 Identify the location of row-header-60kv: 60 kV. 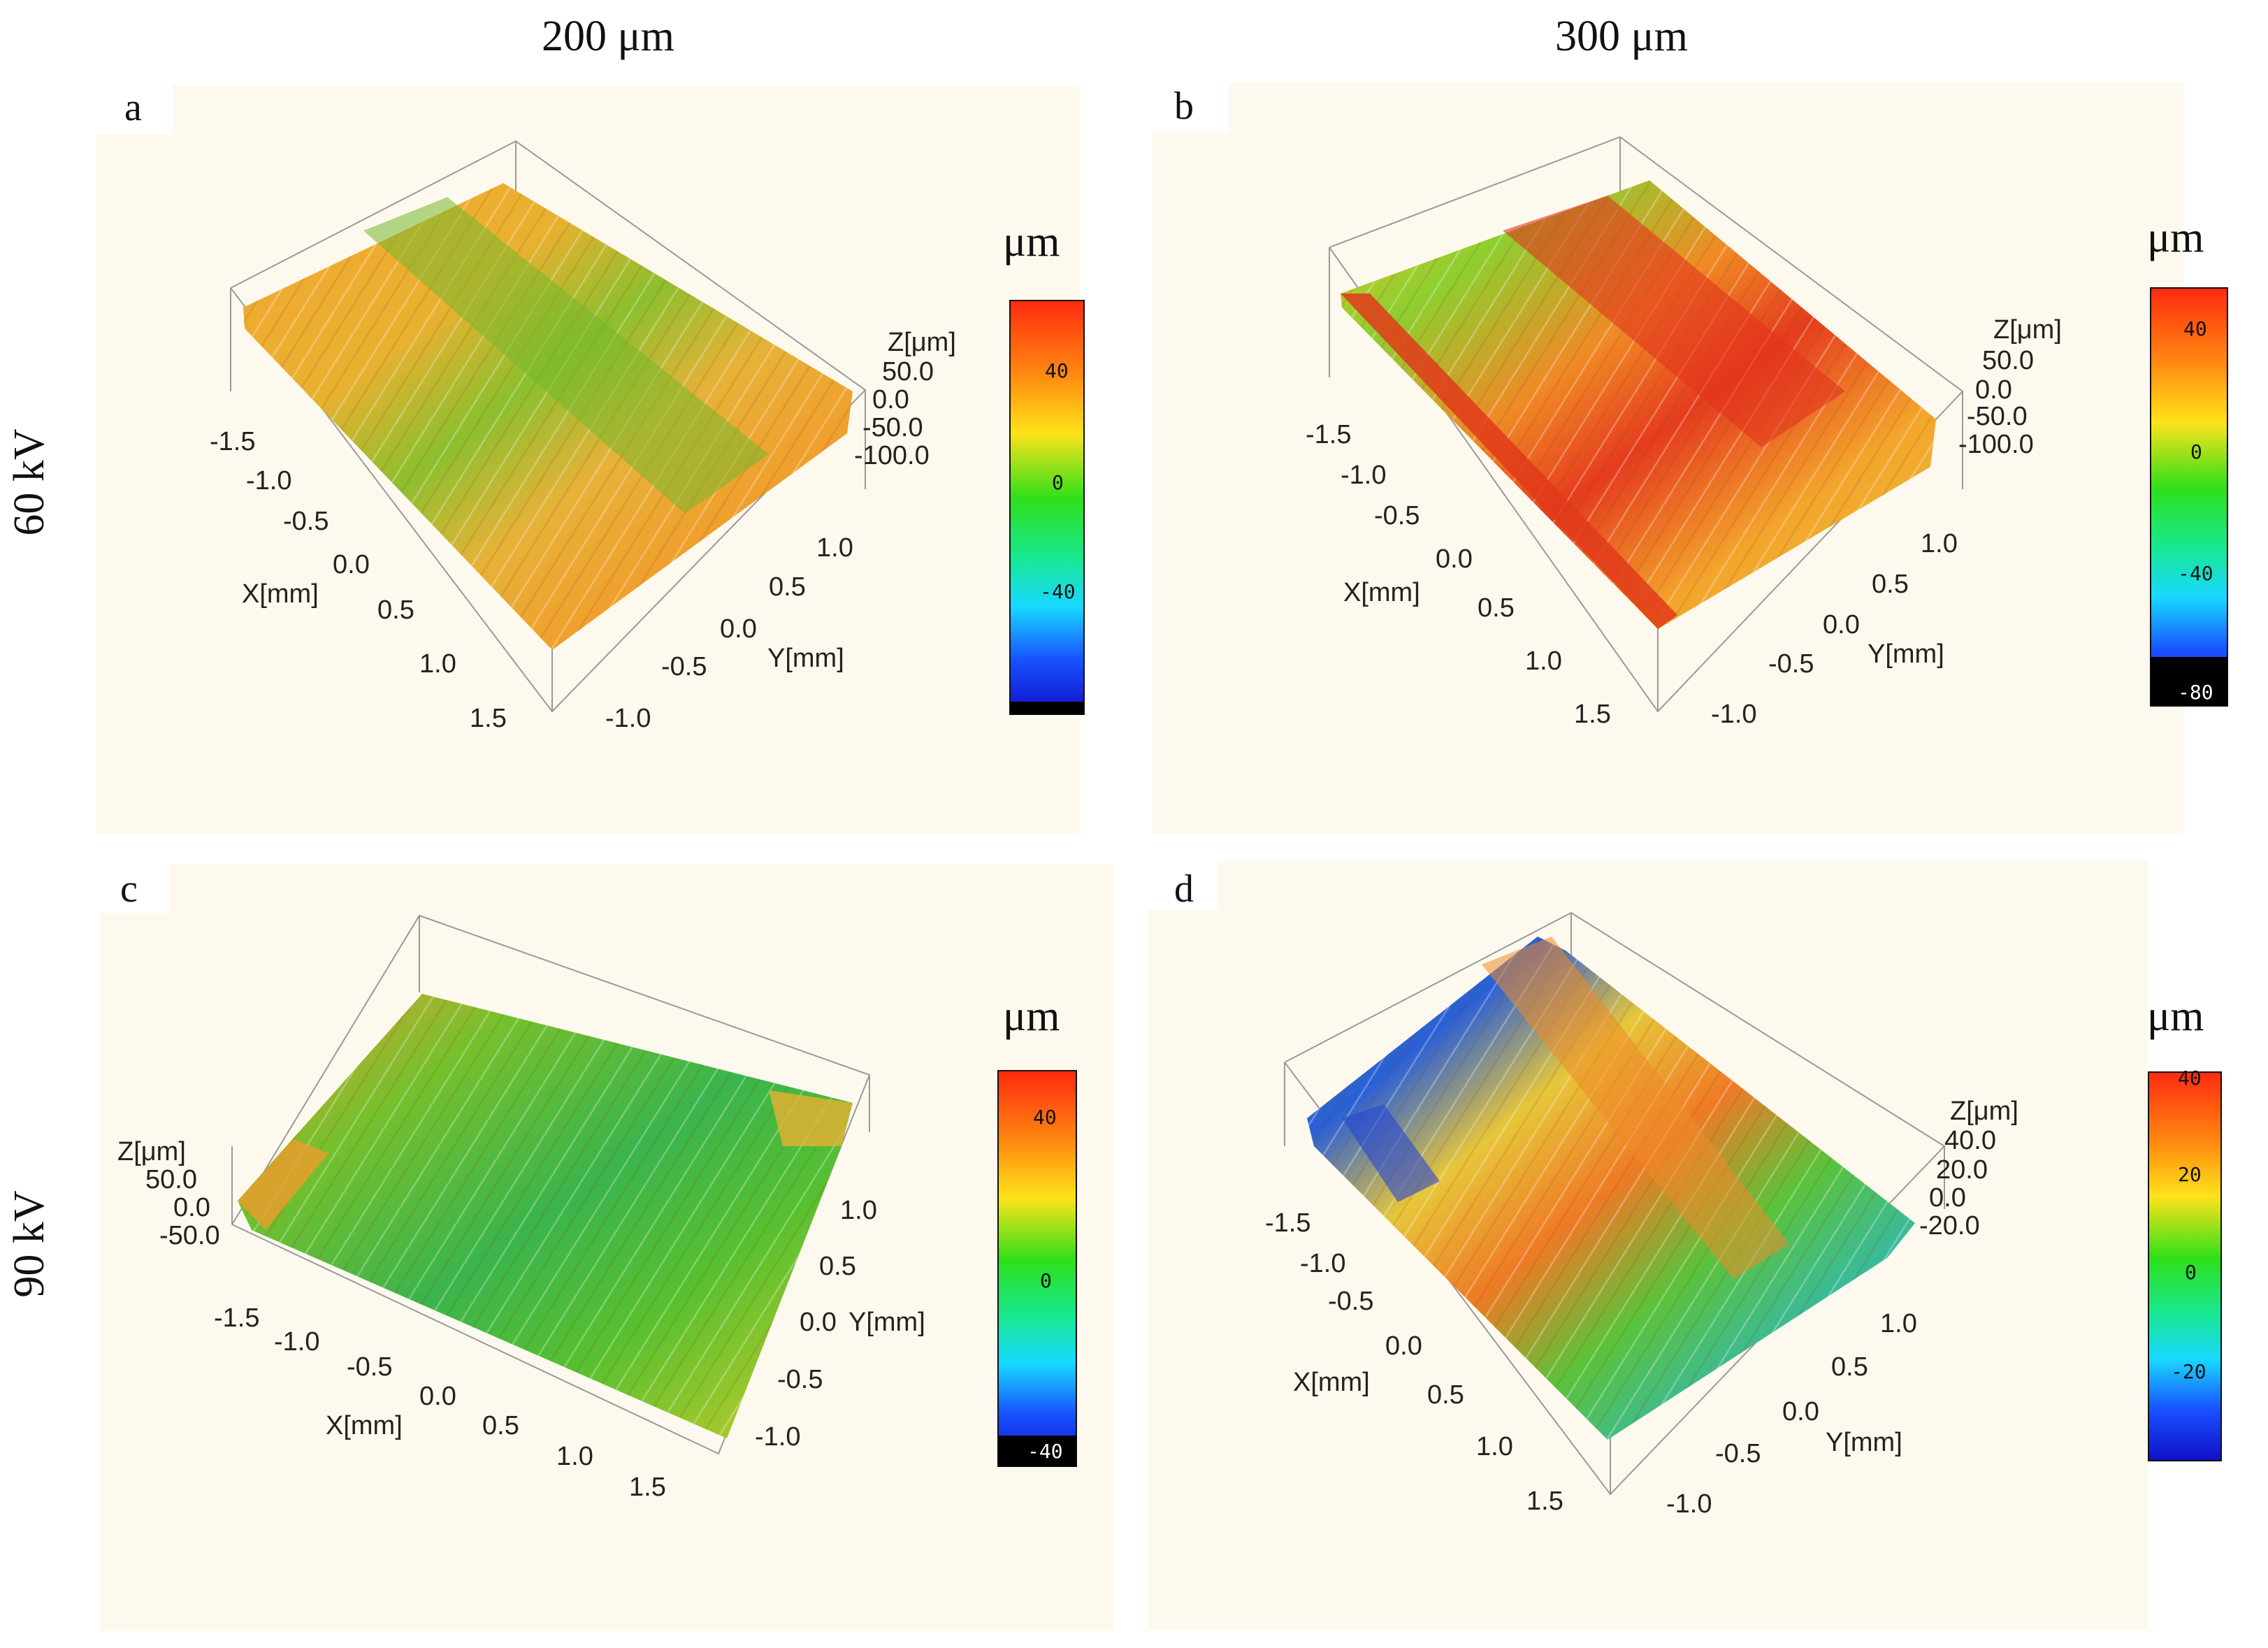
(29, 482).